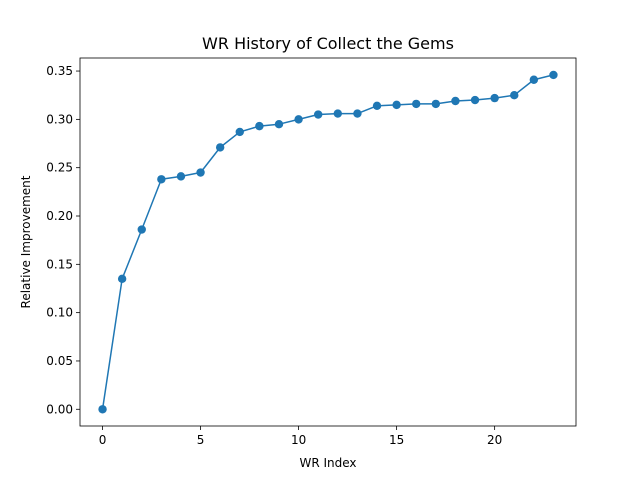  Describe the element at coordinates (103, 440) in the screenshot. I see `x-tick-label: 0` at that location.